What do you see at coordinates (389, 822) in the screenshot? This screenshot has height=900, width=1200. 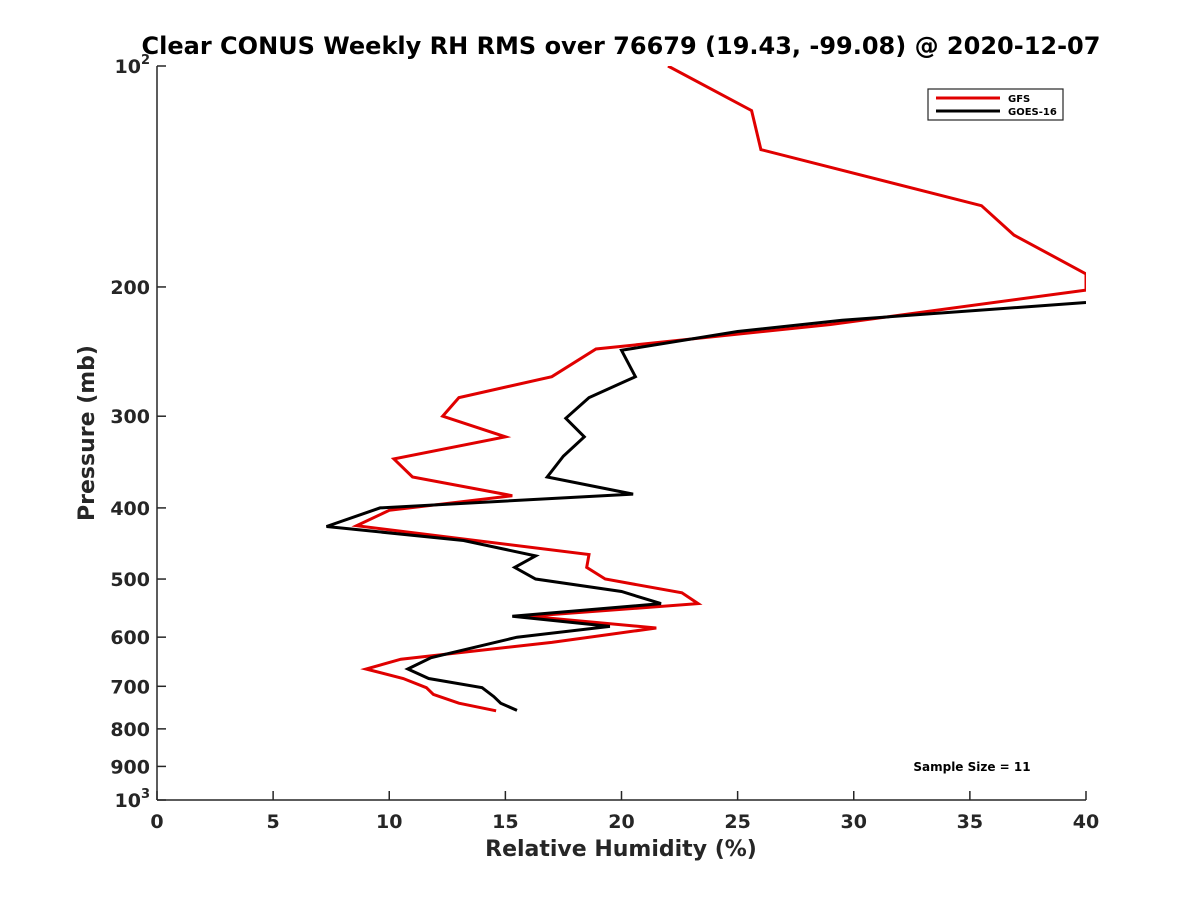 I see `x-tick-label: 10` at bounding box center [389, 822].